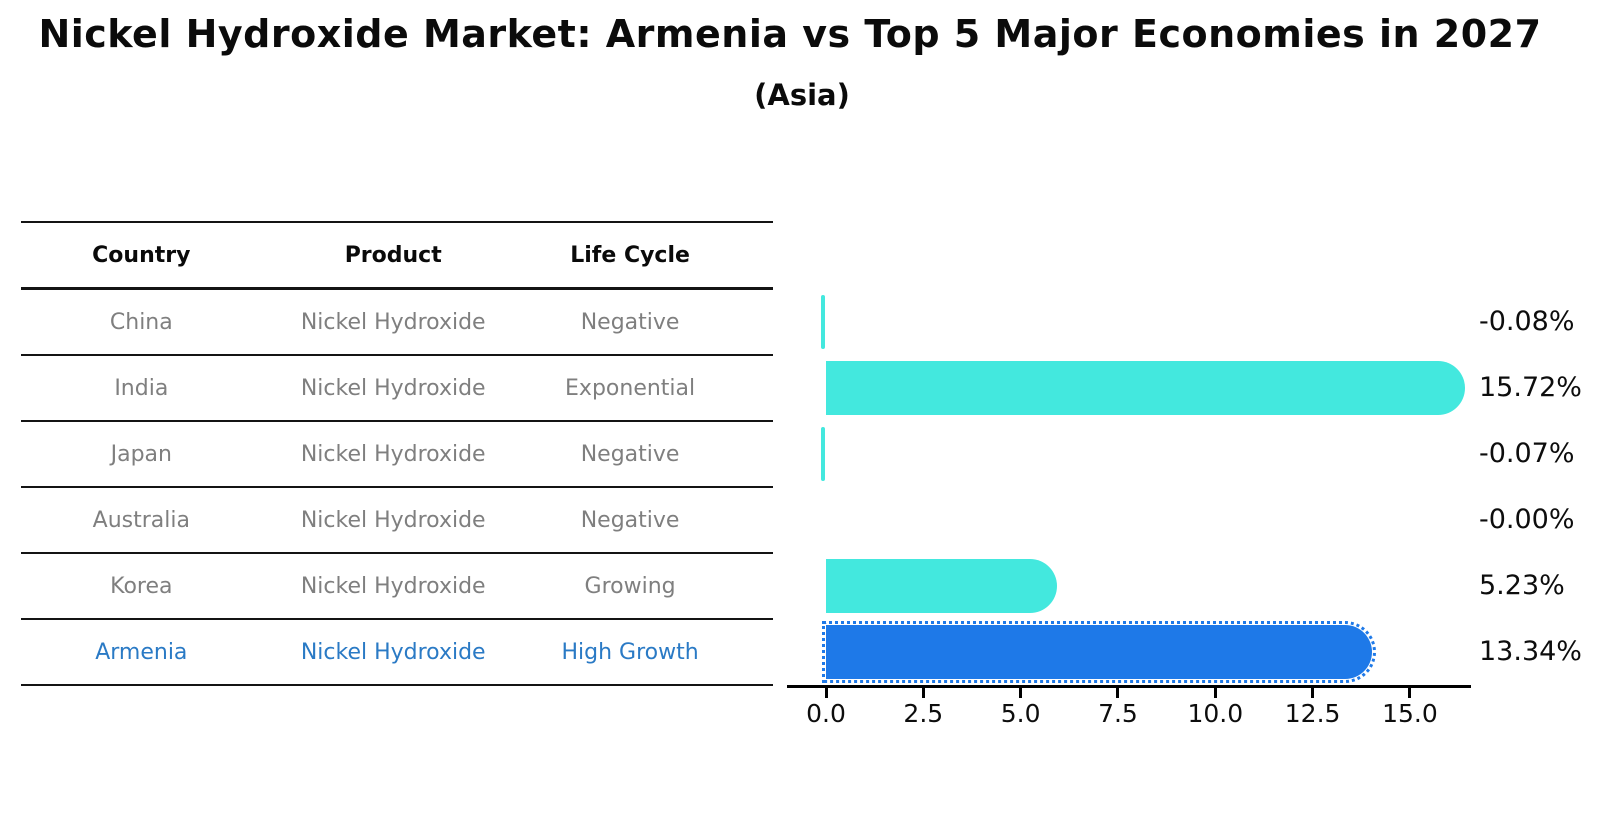 This screenshot has width=1604, height=823. I want to click on country-cell: Armenia, so click(141, 652).